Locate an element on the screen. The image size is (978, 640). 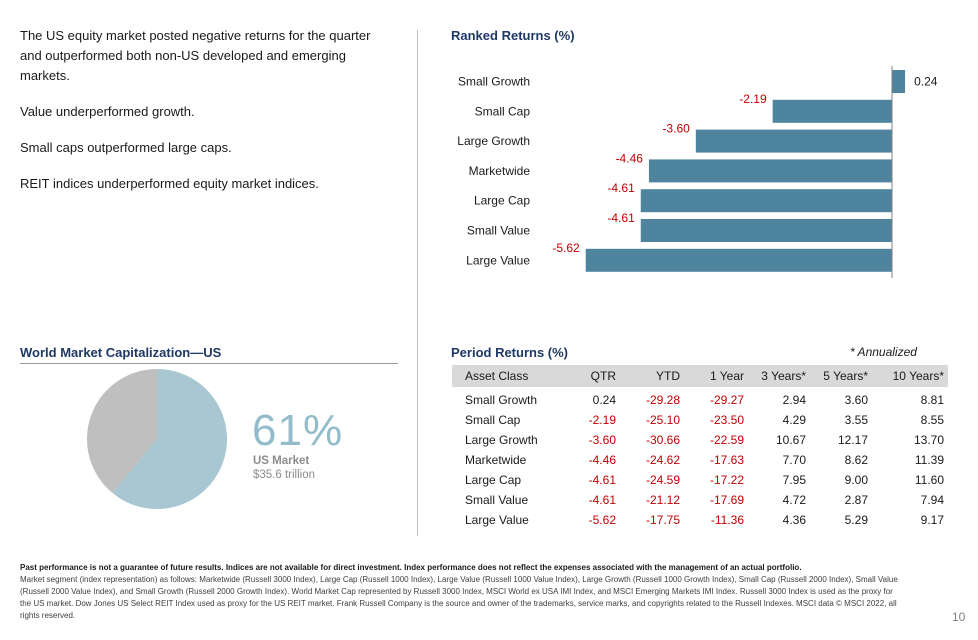
category-label: Large Growth is located at coordinates (493, 141).